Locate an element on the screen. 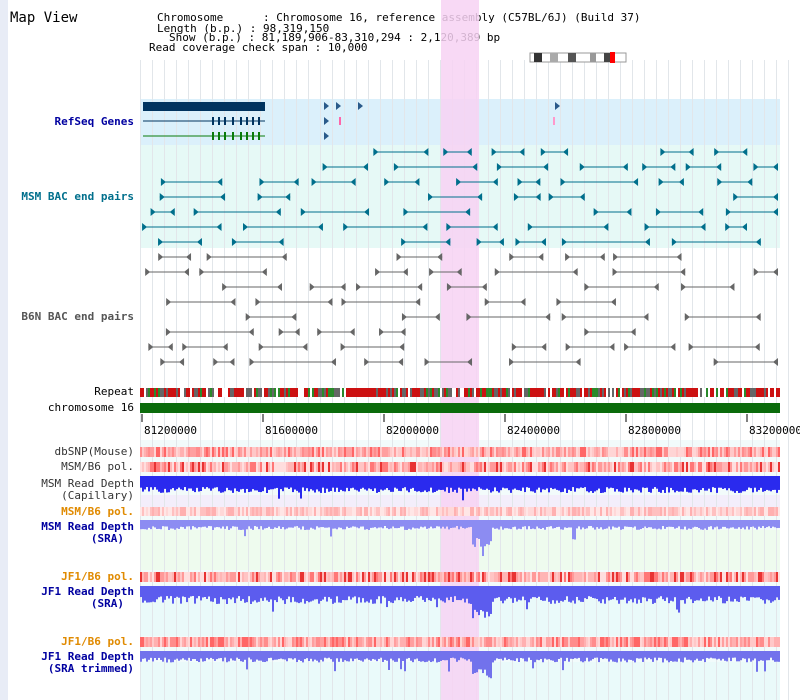  ideogram-band is located at coordinates (538, 57).